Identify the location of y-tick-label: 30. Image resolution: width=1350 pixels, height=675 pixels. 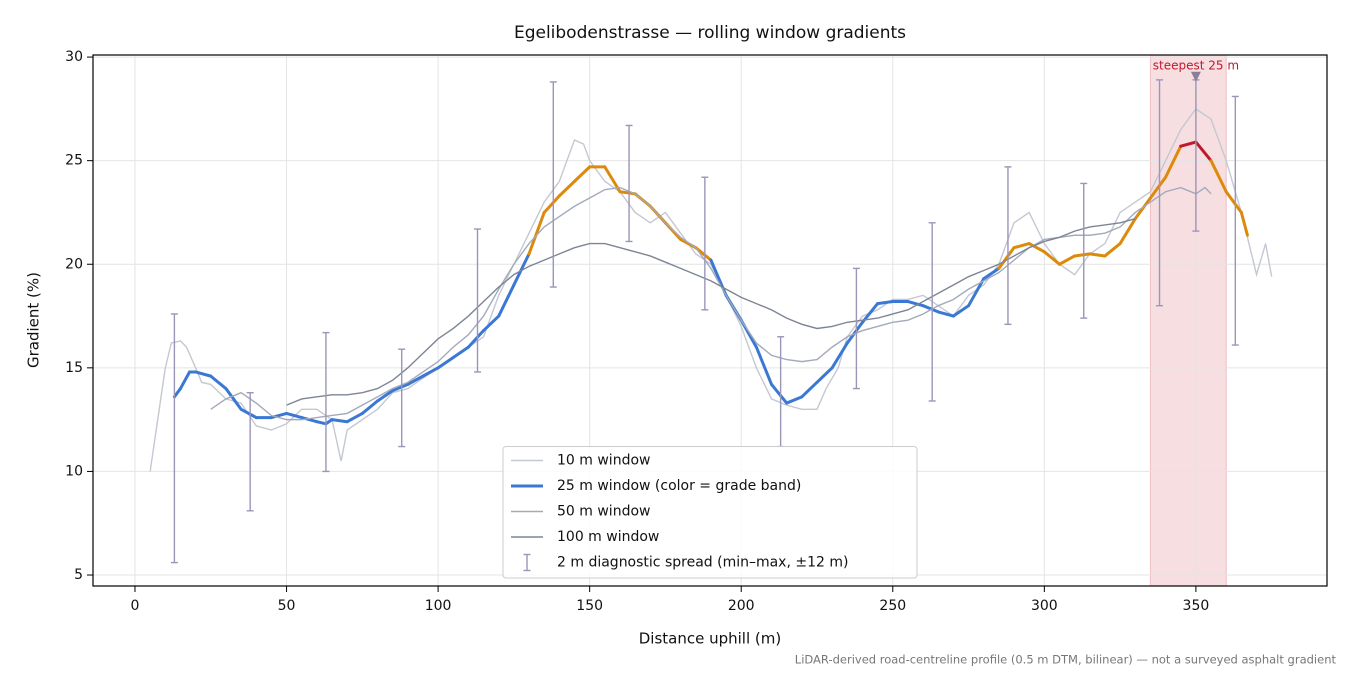
(74, 57).